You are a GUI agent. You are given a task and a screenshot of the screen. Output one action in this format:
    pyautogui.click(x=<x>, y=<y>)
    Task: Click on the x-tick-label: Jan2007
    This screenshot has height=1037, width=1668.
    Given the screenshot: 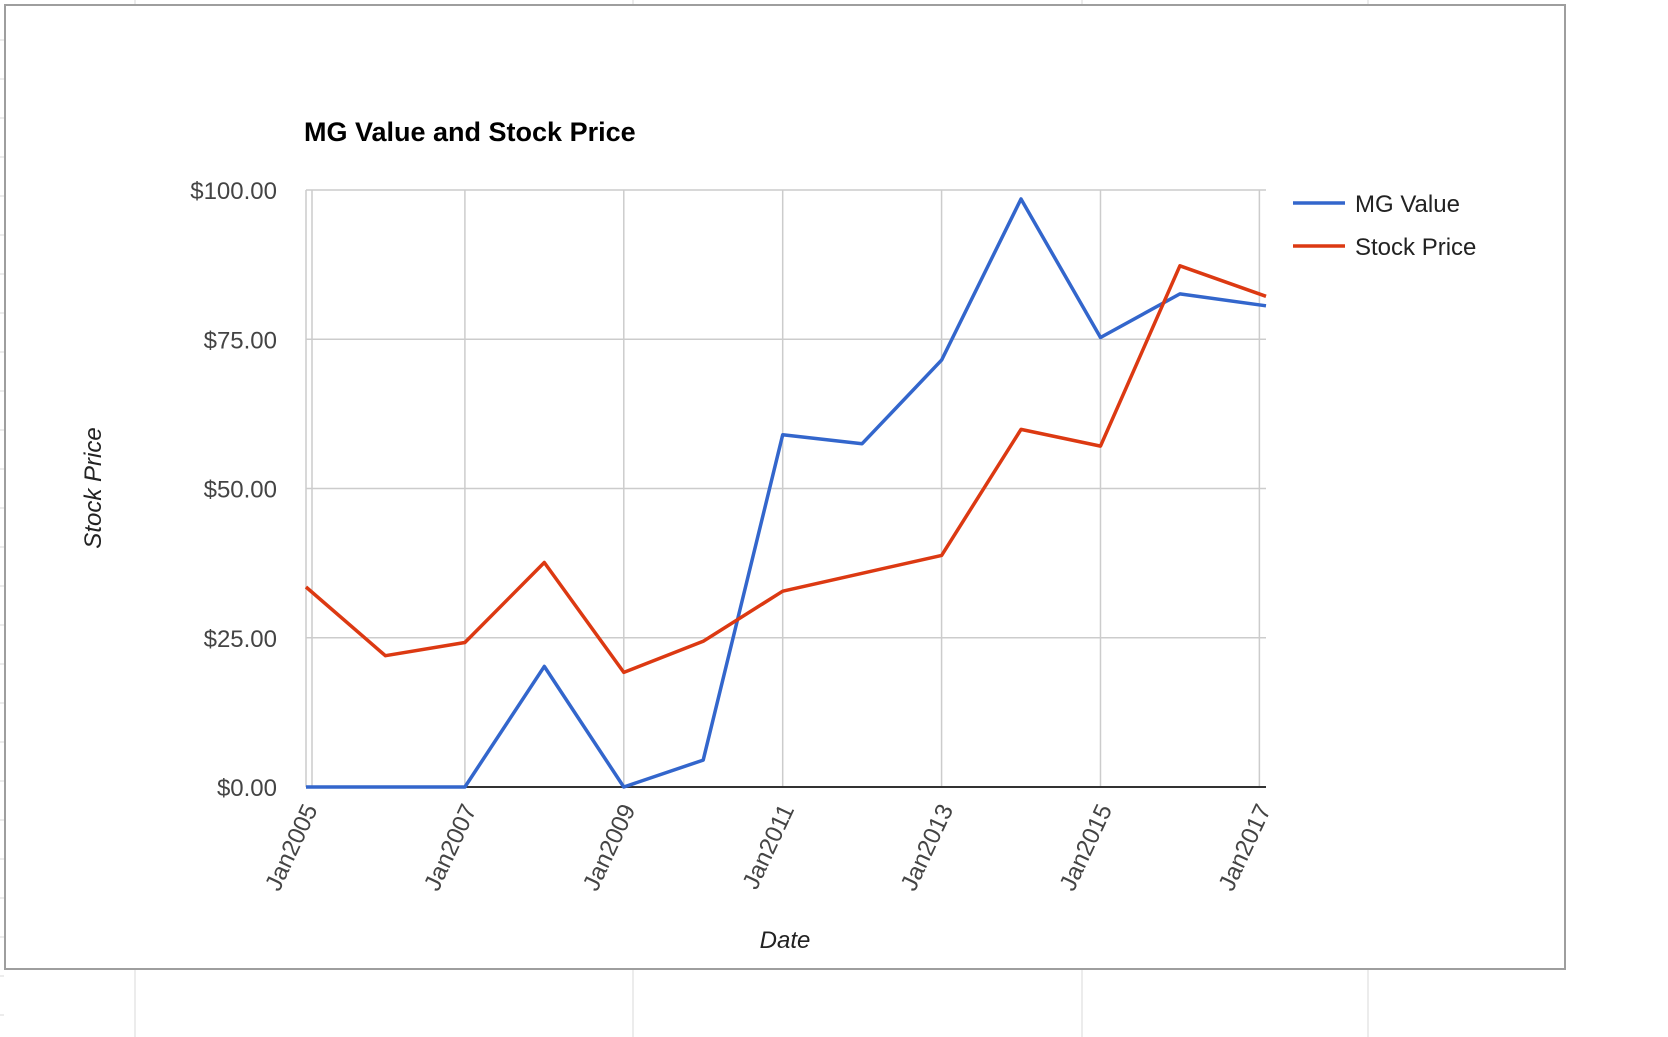 What is the action you would take?
    pyautogui.click(x=450, y=847)
    